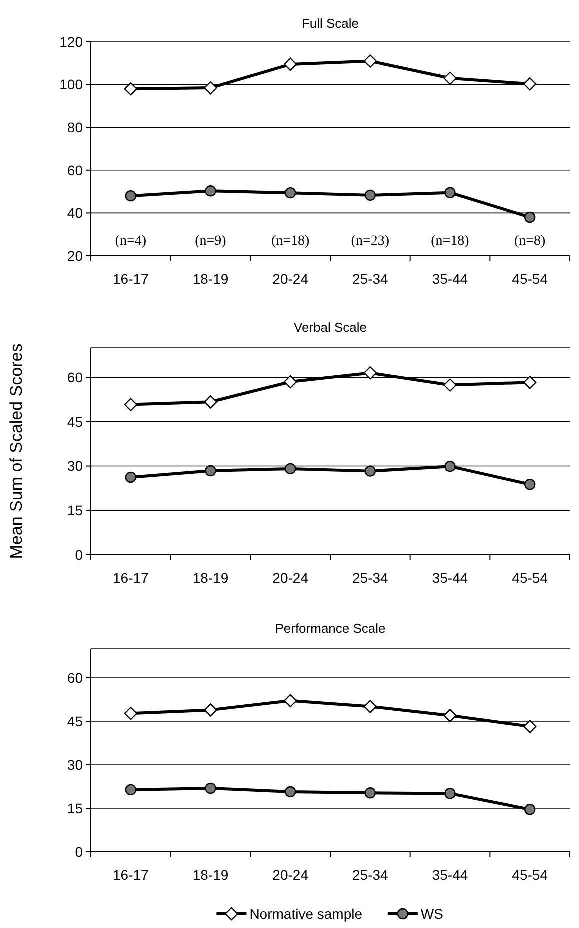 The width and height of the screenshot is (579, 928). Describe the element at coordinates (131, 241) in the screenshot. I see `annotation: (n=4)` at that location.